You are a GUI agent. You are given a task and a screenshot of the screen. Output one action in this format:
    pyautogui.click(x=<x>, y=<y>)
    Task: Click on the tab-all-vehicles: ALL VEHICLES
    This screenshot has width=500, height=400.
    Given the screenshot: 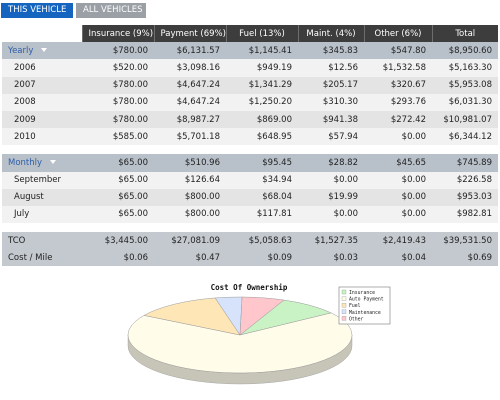 What is the action you would take?
    pyautogui.click(x=111, y=10)
    